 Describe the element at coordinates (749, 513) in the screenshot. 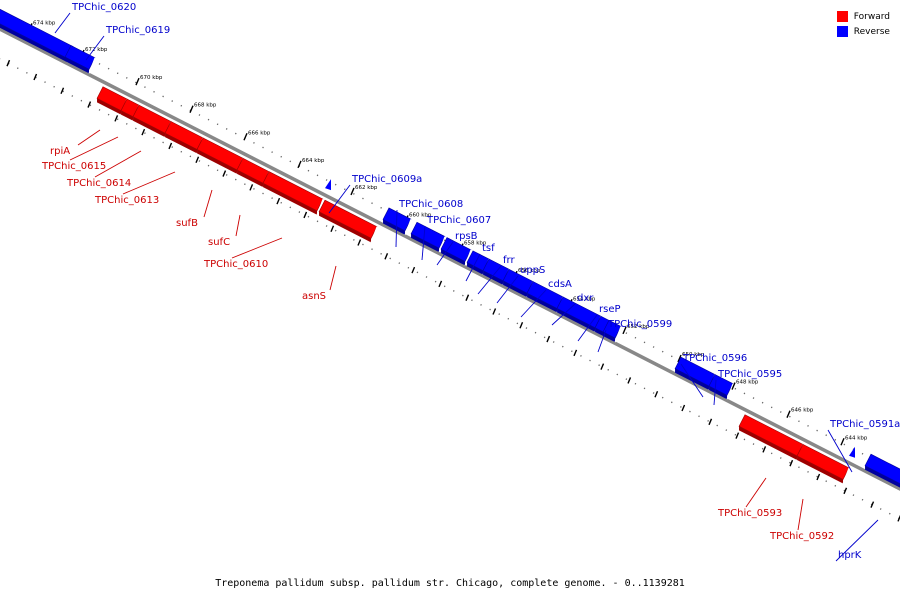

I see `gene-label-tpchic-0593: TPChic_0593` at that location.